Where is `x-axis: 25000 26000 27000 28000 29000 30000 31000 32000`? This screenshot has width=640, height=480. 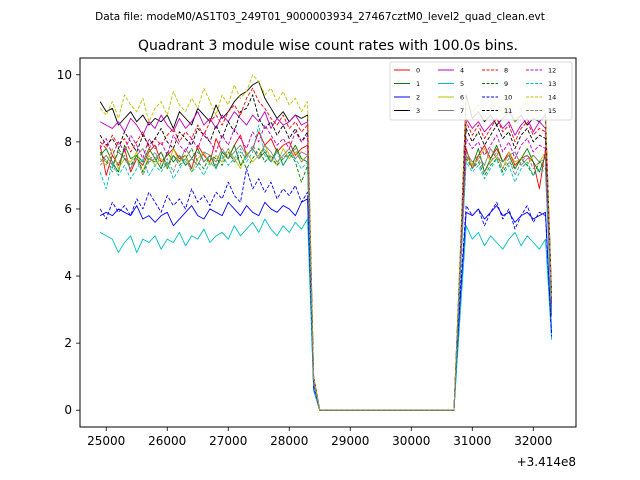 x-axis: 25000 26000 27000 28000 29000 30000 31000 32000 is located at coordinates (319, 437).